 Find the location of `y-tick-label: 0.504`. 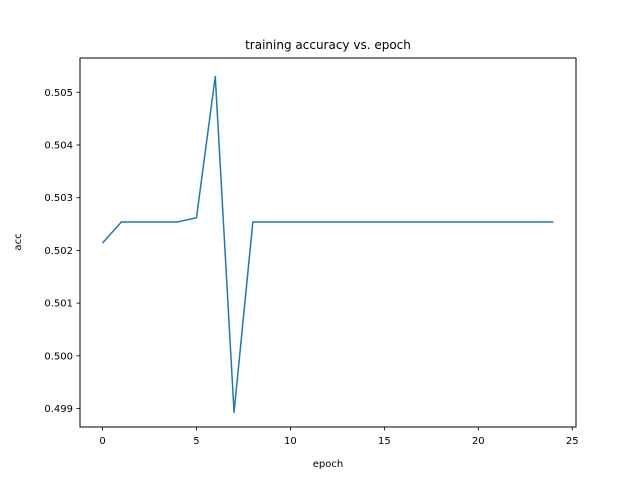

y-tick-label: 0.504 is located at coordinates (58, 145).